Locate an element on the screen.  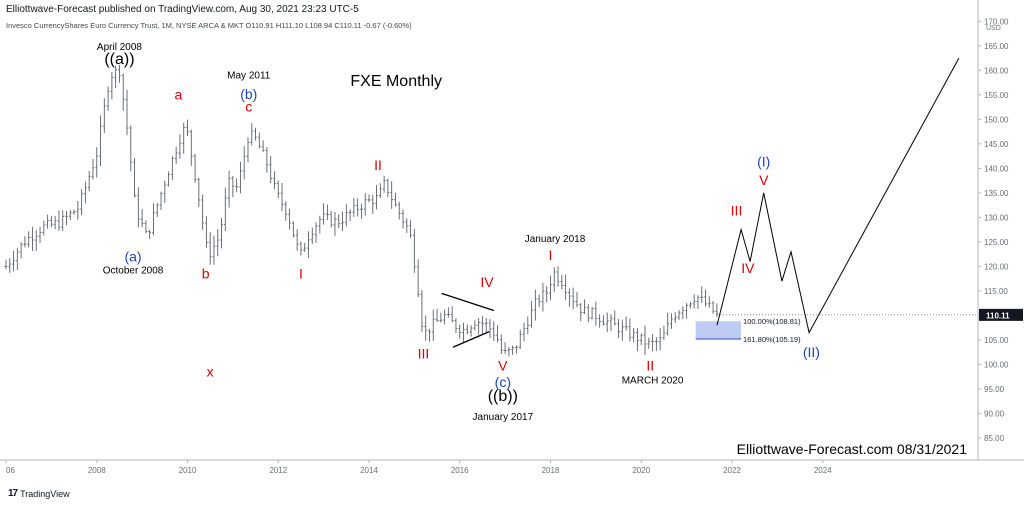
x-tick-label: 2018 is located at coordinates (551, 470).